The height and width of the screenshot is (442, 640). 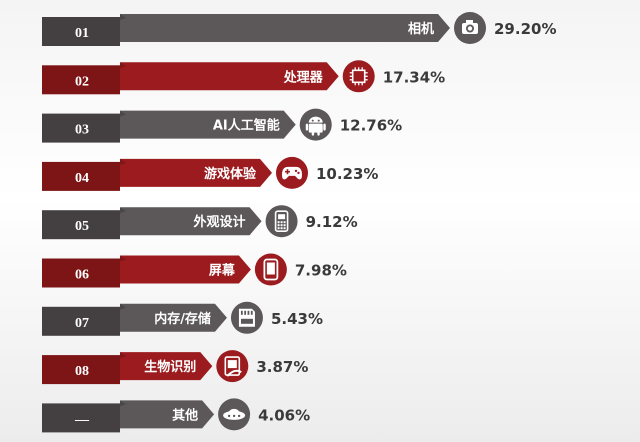 What do you see at coordinates (234, 414) in the screenshot?
I see `other-icon` at bounding box center [234, 414].